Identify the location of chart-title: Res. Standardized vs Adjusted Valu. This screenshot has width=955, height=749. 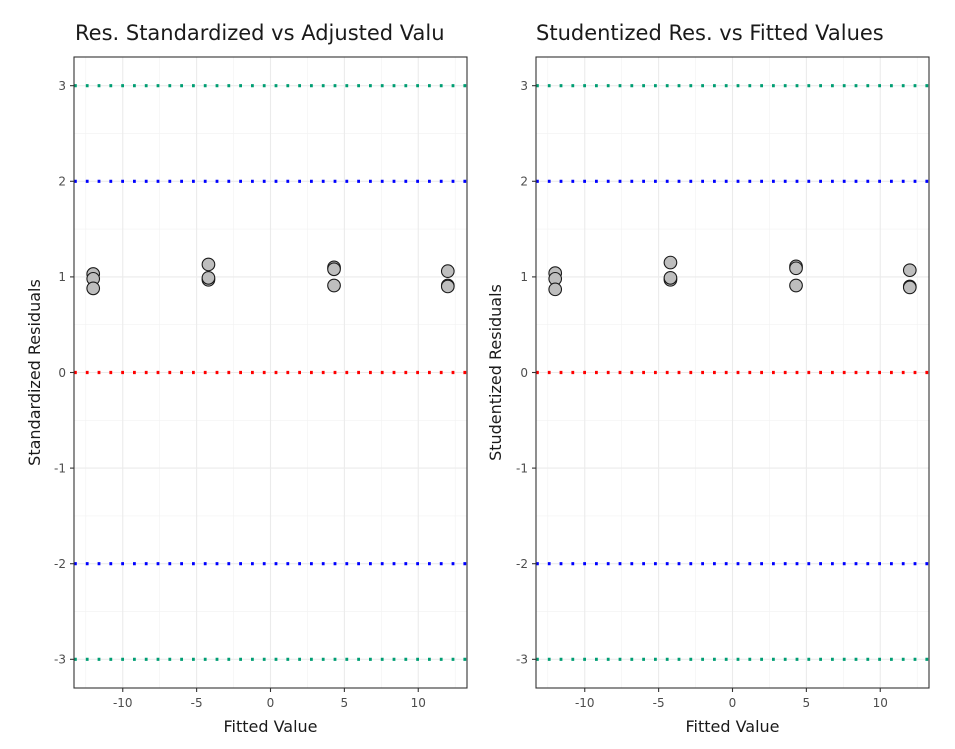
(260, 33).